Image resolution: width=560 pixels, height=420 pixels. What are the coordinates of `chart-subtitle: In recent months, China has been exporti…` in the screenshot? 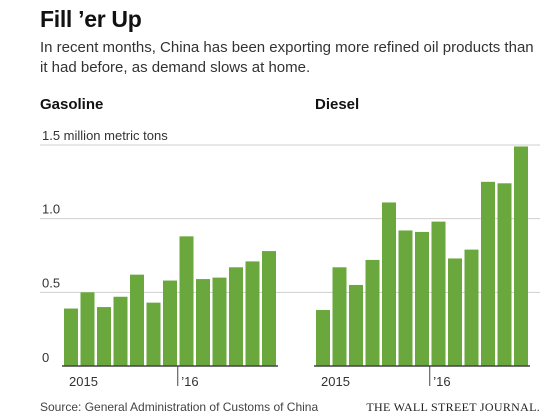 It's located at (287, 57).